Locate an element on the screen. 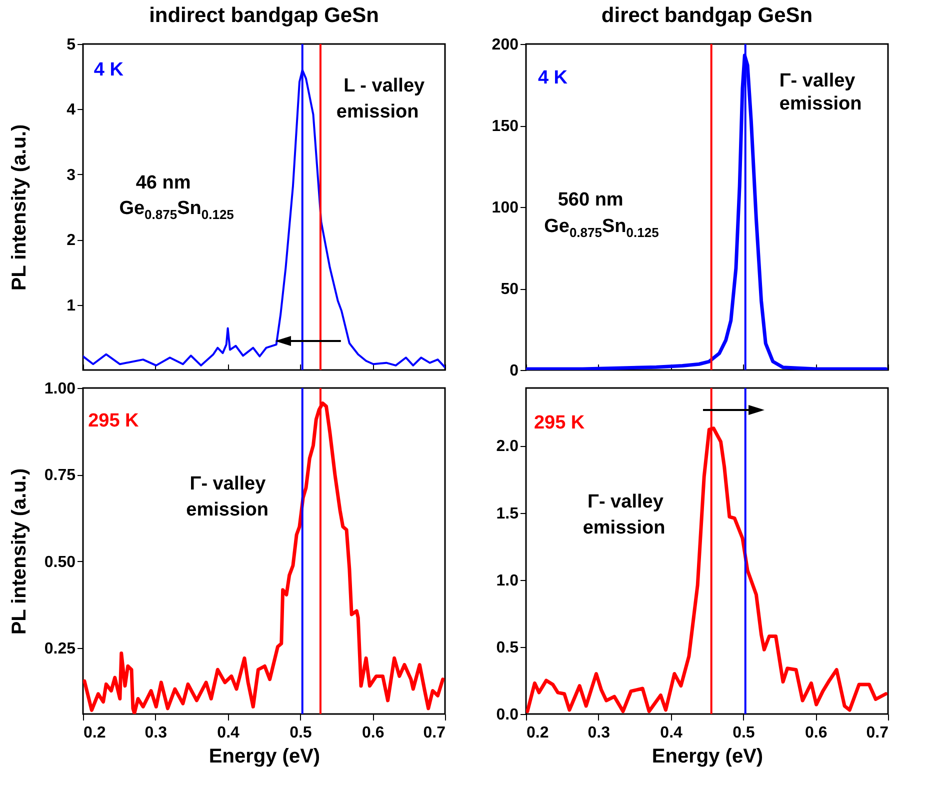 This screenshot has height=788, width=928. y-tick-label: 3 is located at coordinates (71, 175).